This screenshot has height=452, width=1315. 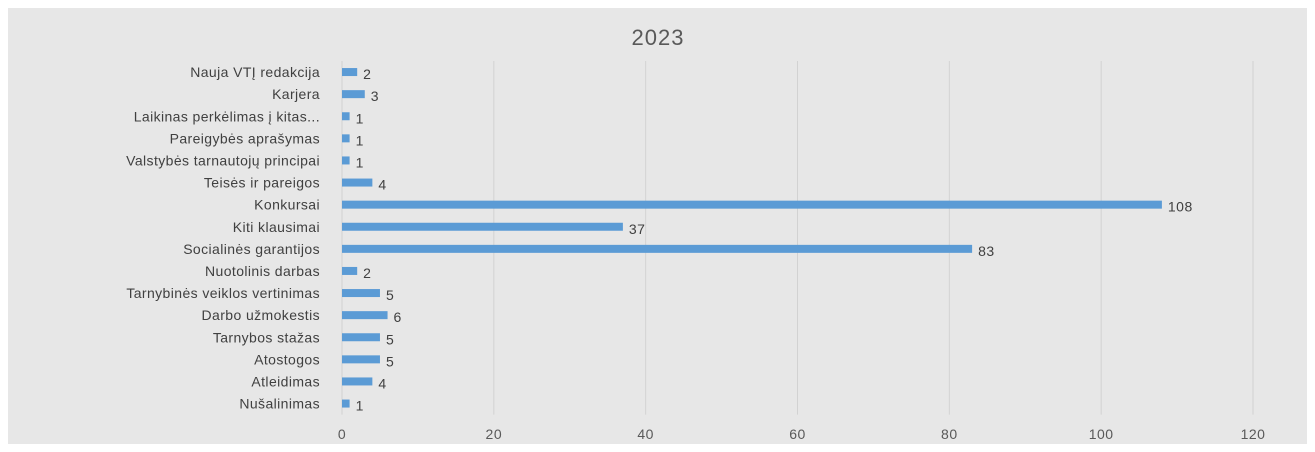 I want to click on category-label: Pareigybės aprašymas, so click(x=245, y=138).